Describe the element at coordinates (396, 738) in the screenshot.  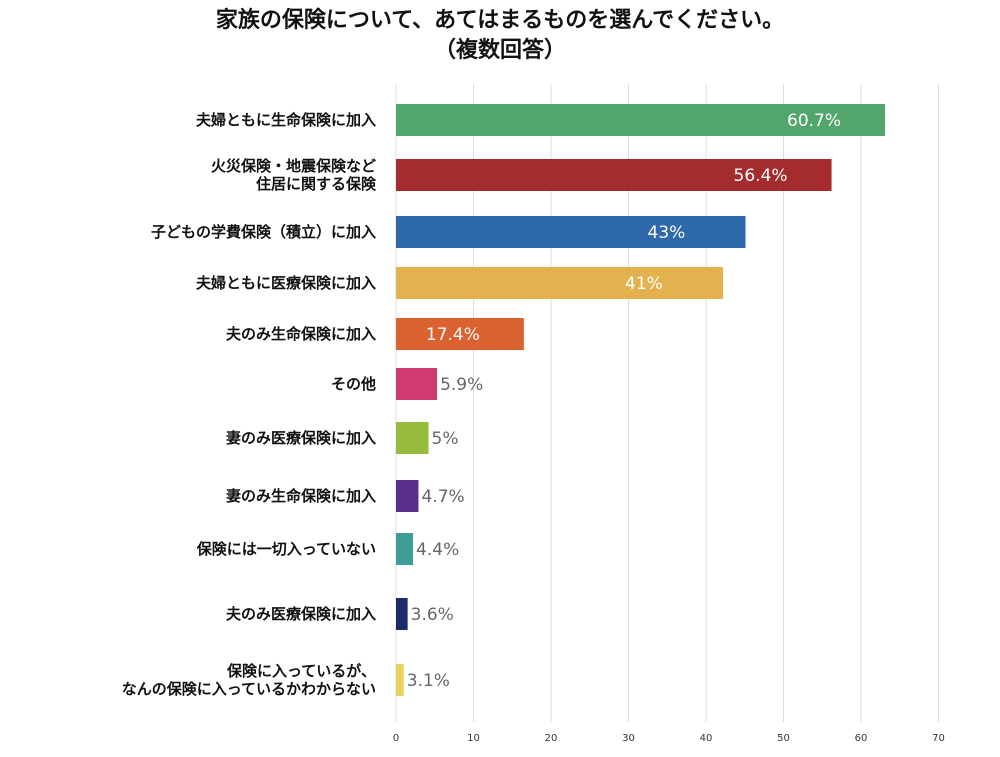
I see `x-tick-label: 0` at that location.